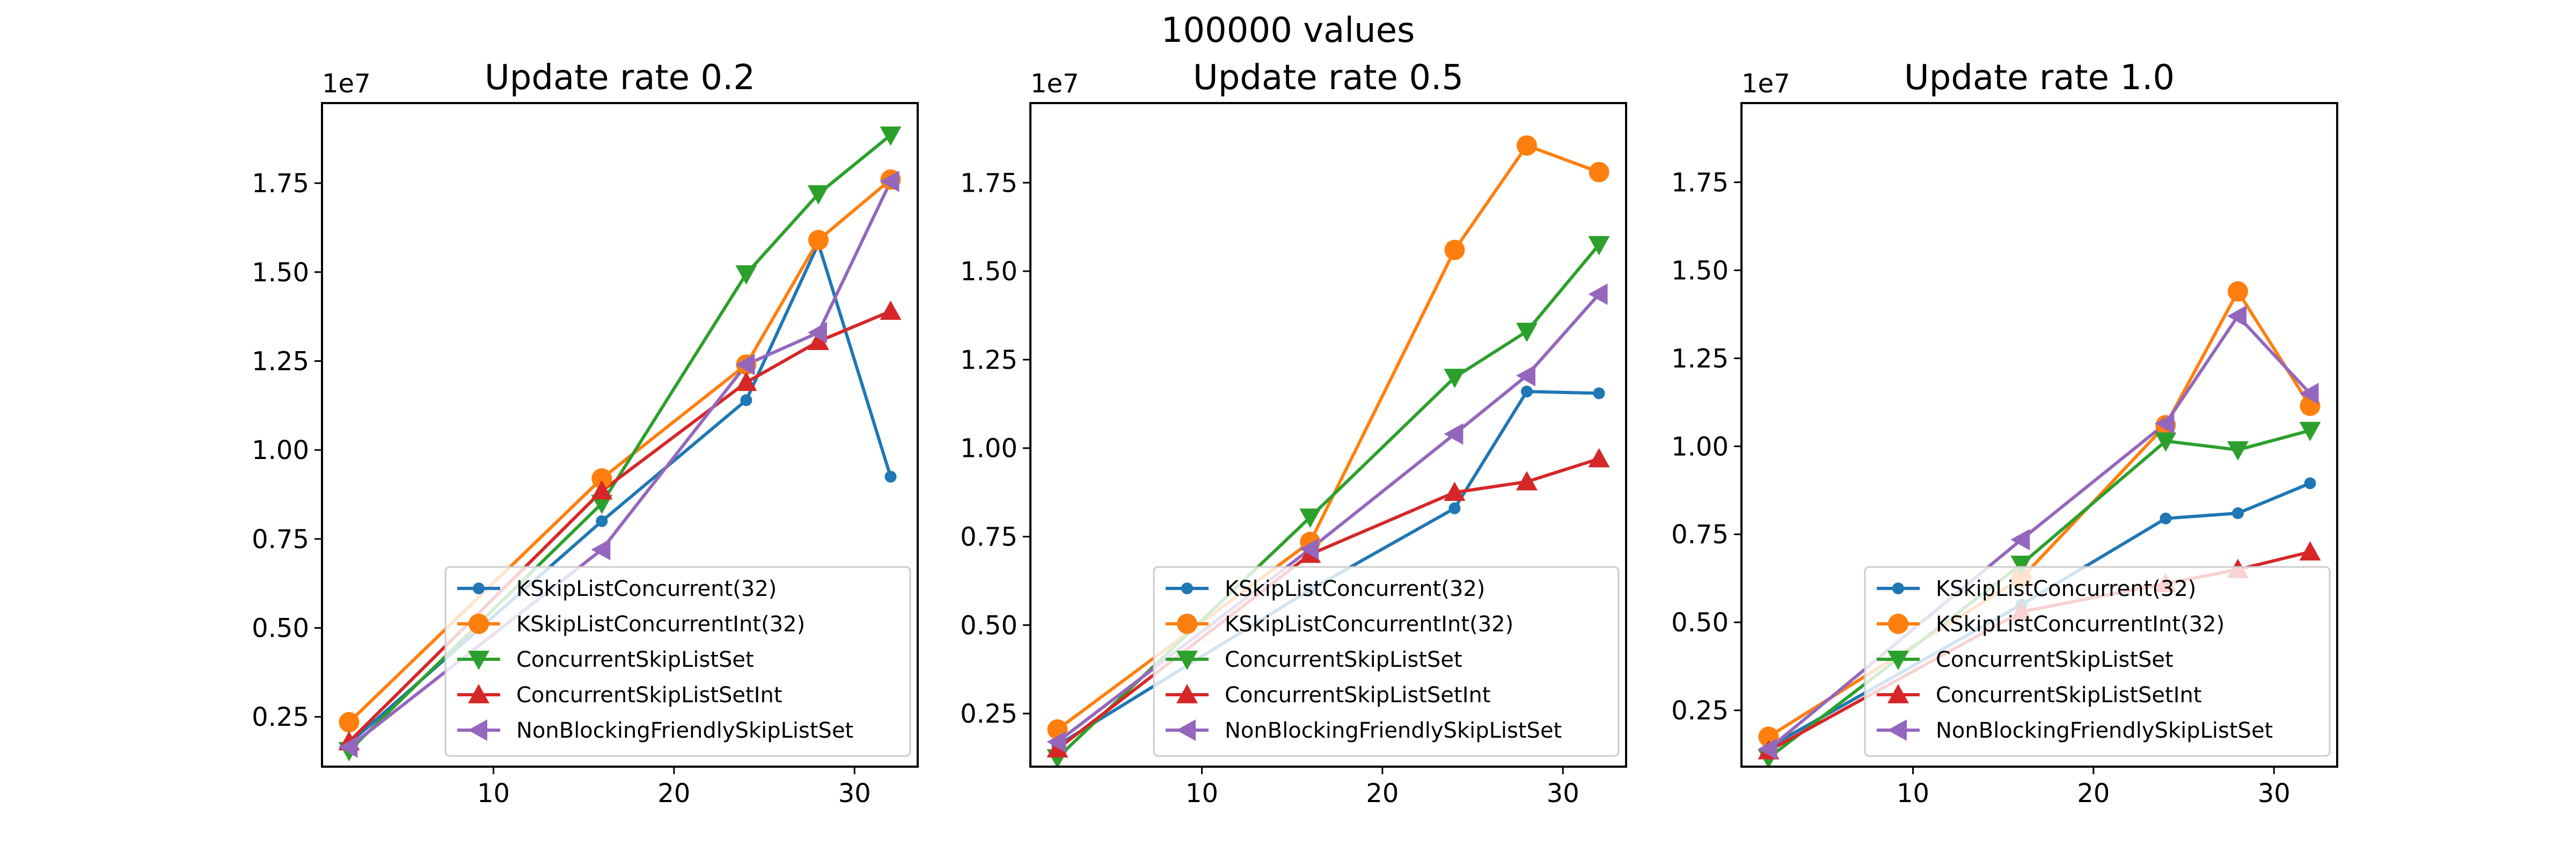  Describe the element at coordinates (1328, 78) in the screenshot. I see `panel-title: Update rate 0.5` at that location.